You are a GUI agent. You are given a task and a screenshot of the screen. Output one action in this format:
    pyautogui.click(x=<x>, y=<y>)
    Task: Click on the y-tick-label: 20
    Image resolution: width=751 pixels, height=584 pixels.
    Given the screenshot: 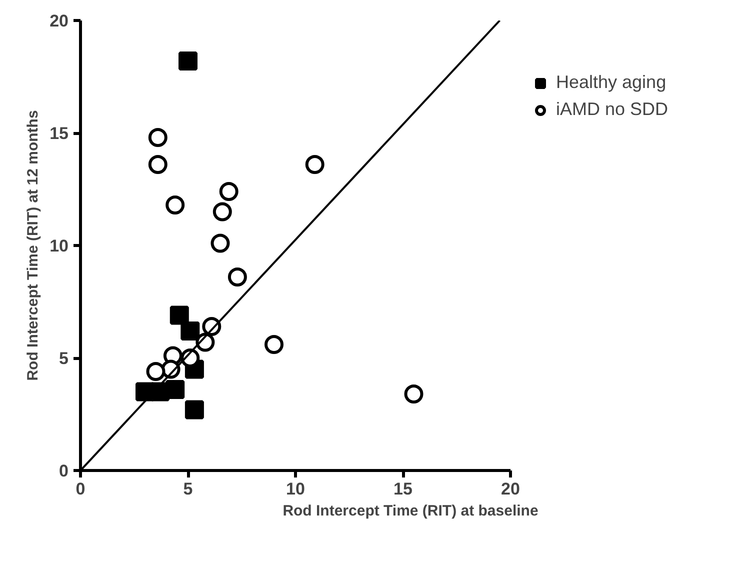 What is the action you would take?
    pyautogui.click(x=59, y=21)
    